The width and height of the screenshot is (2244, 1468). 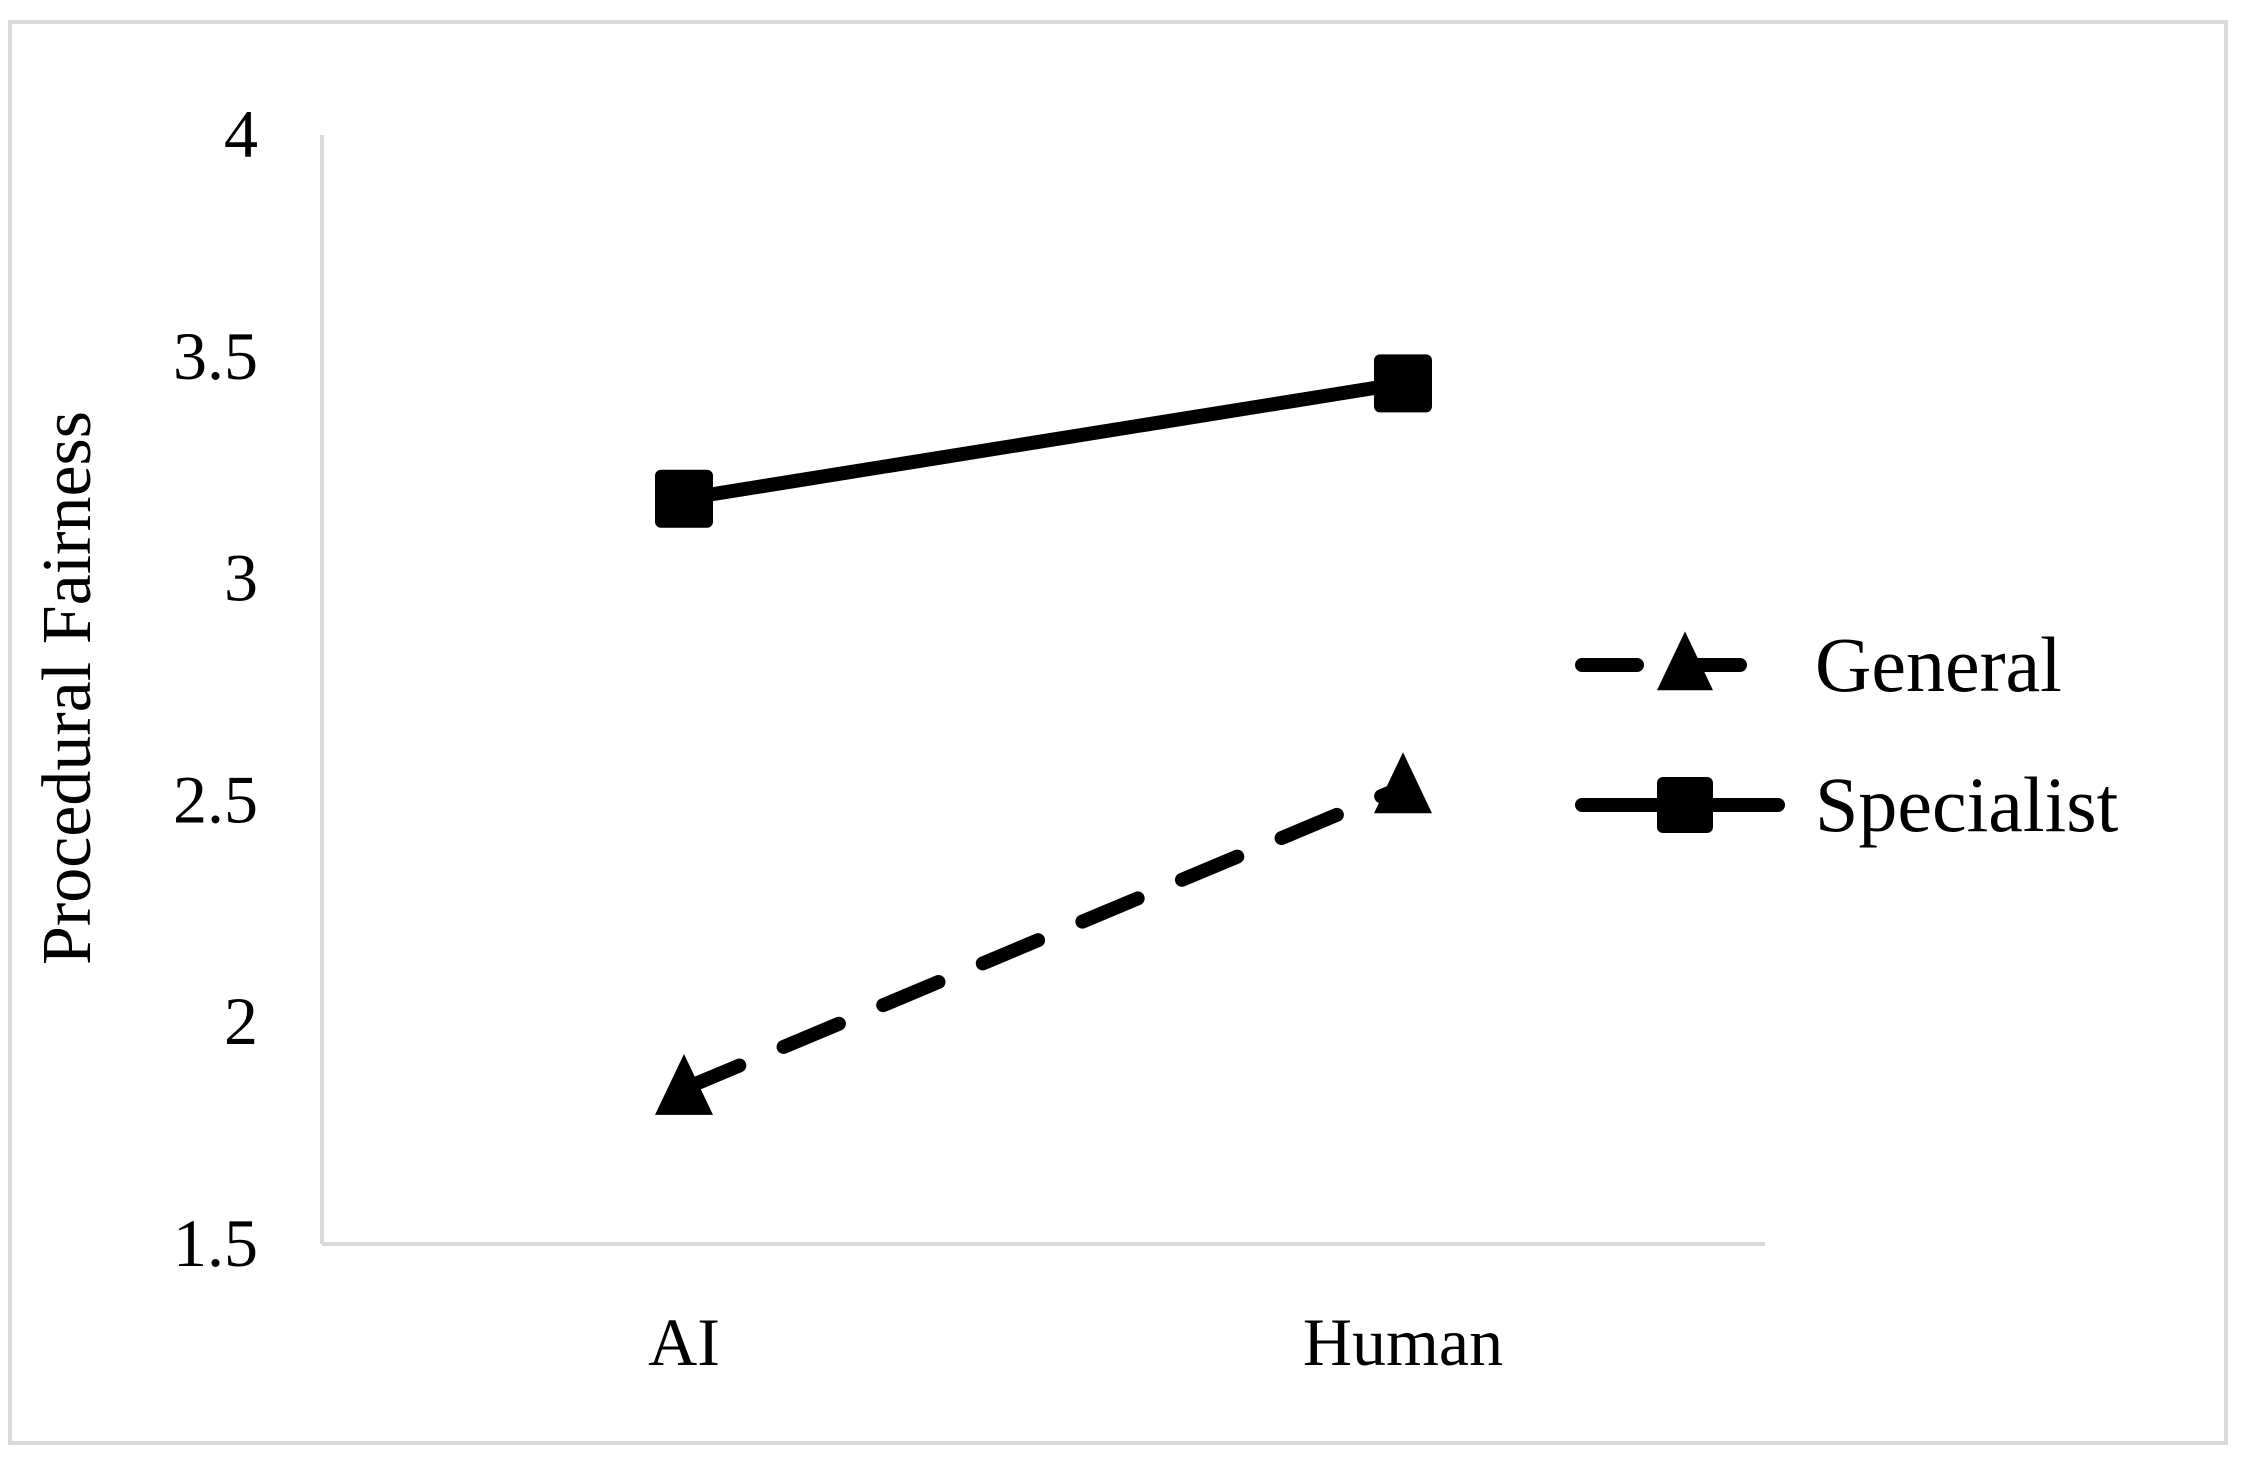 I want to click on x-tick-label: AI, so click(x=684, y=1342).